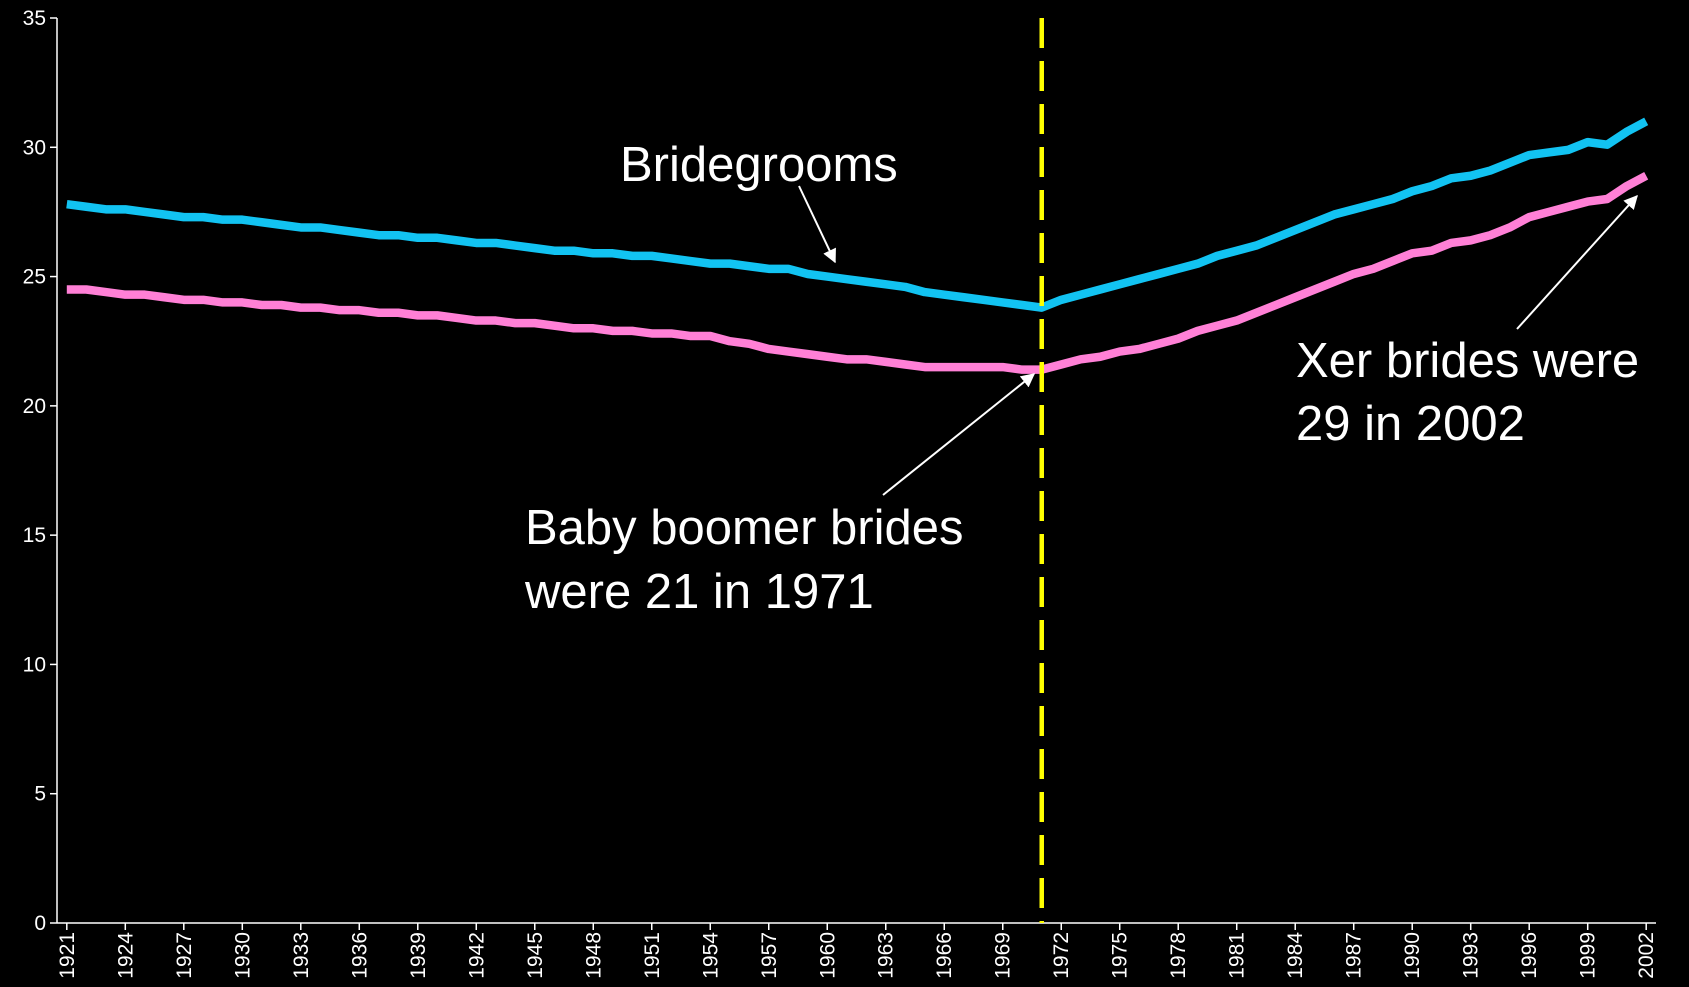 The width and height of the screenshot is (1689, 987). Describe the element at coordinates (1178, 955) in the screenshot. I see `x-tick-label: 1978` at that location.